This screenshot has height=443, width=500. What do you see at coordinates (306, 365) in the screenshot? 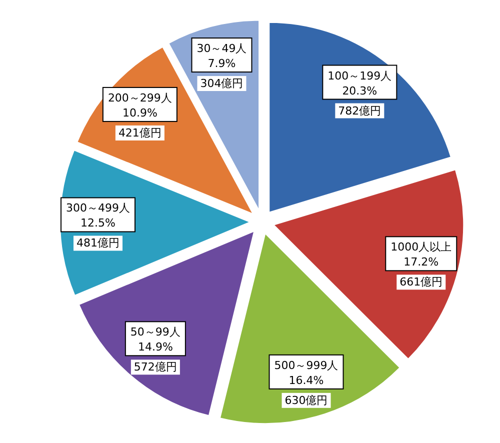
I see `slice-label: 500～999人` at bounding box center [306, 365].